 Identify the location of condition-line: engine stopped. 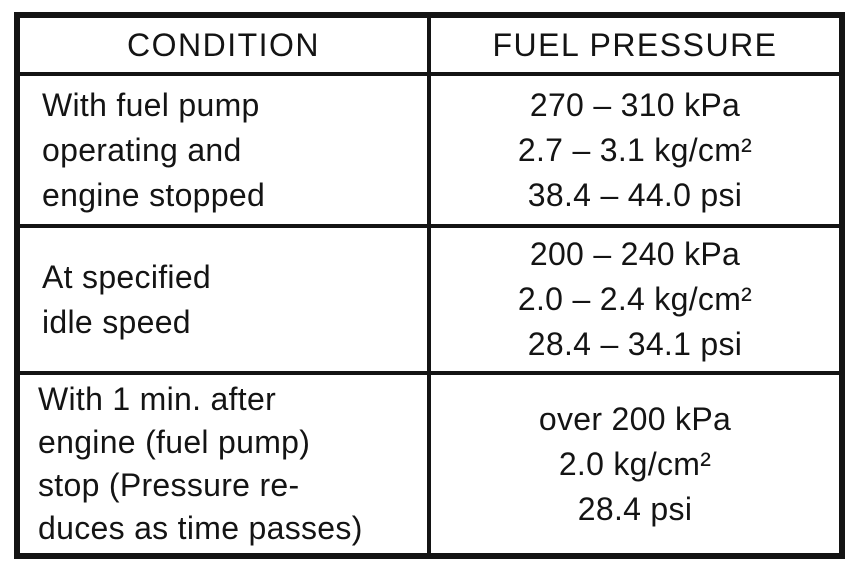
(154, 194).